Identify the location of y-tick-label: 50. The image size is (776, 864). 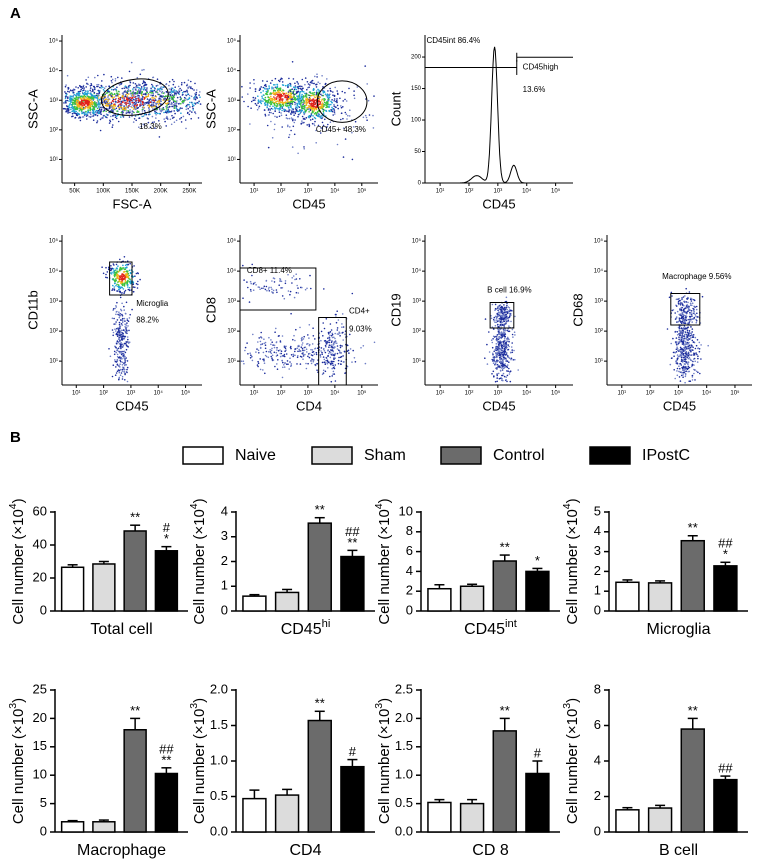
(417, 152).